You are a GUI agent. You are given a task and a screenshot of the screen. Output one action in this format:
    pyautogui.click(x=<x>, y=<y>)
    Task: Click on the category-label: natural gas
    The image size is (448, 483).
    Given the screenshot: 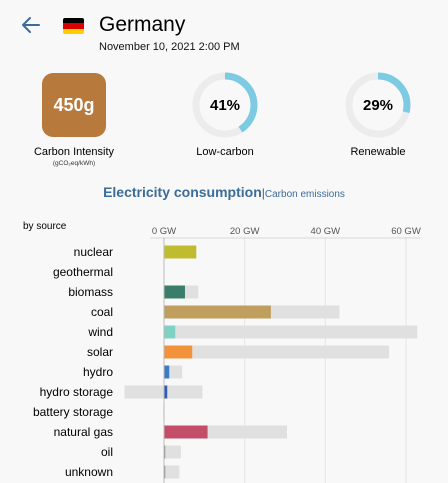 What is the action you would take?
    pyautogui.click(x=83, y=432)
    